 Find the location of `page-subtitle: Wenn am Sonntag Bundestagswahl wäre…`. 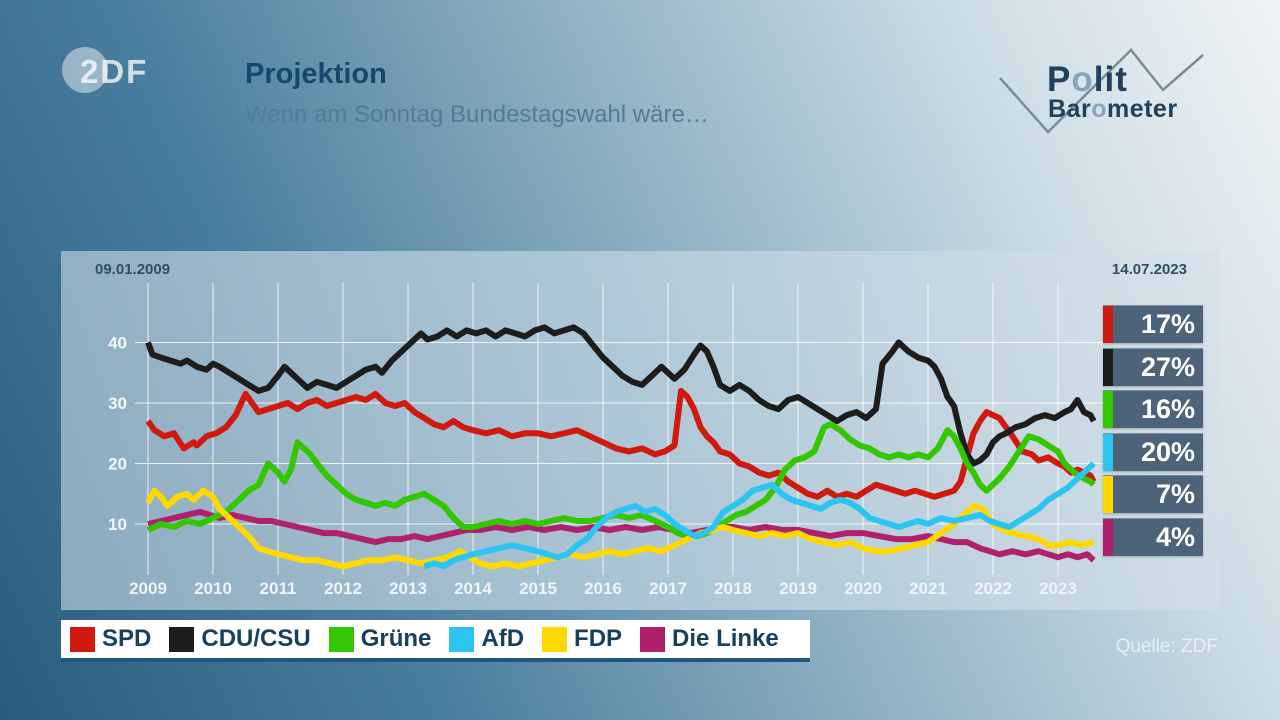

page-subtitle: Wenn am Sonntag Bundestagswahl wäre… is located at coordinates (477, 114).